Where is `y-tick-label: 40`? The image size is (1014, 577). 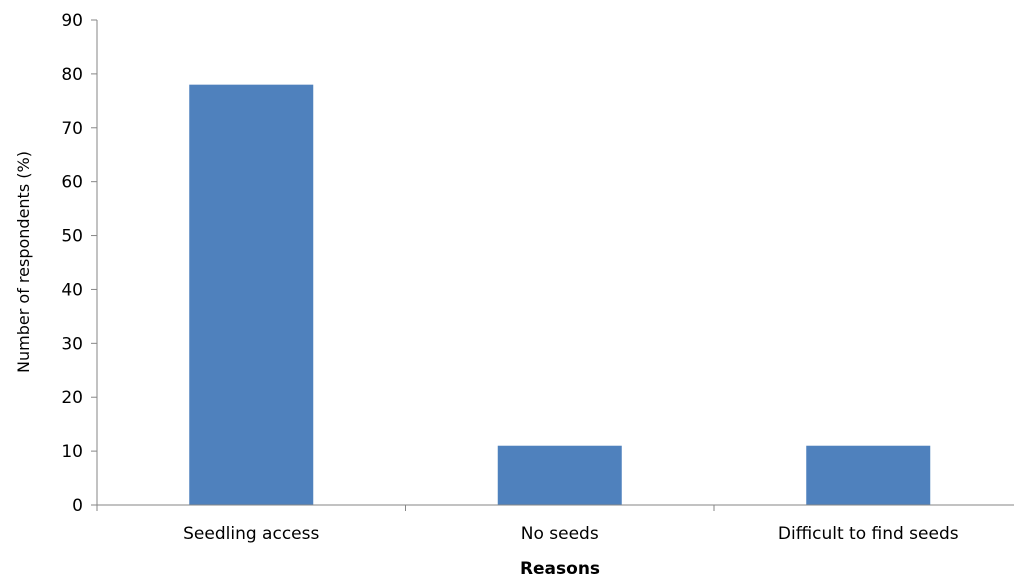
y-tick-label: 40 is located at coordinates (72, 290).